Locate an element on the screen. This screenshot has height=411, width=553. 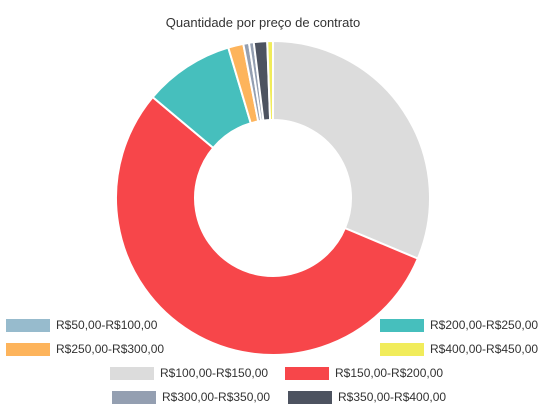
legend-item: R$400,00-R$450,00 is located at coordinates (459, 349).